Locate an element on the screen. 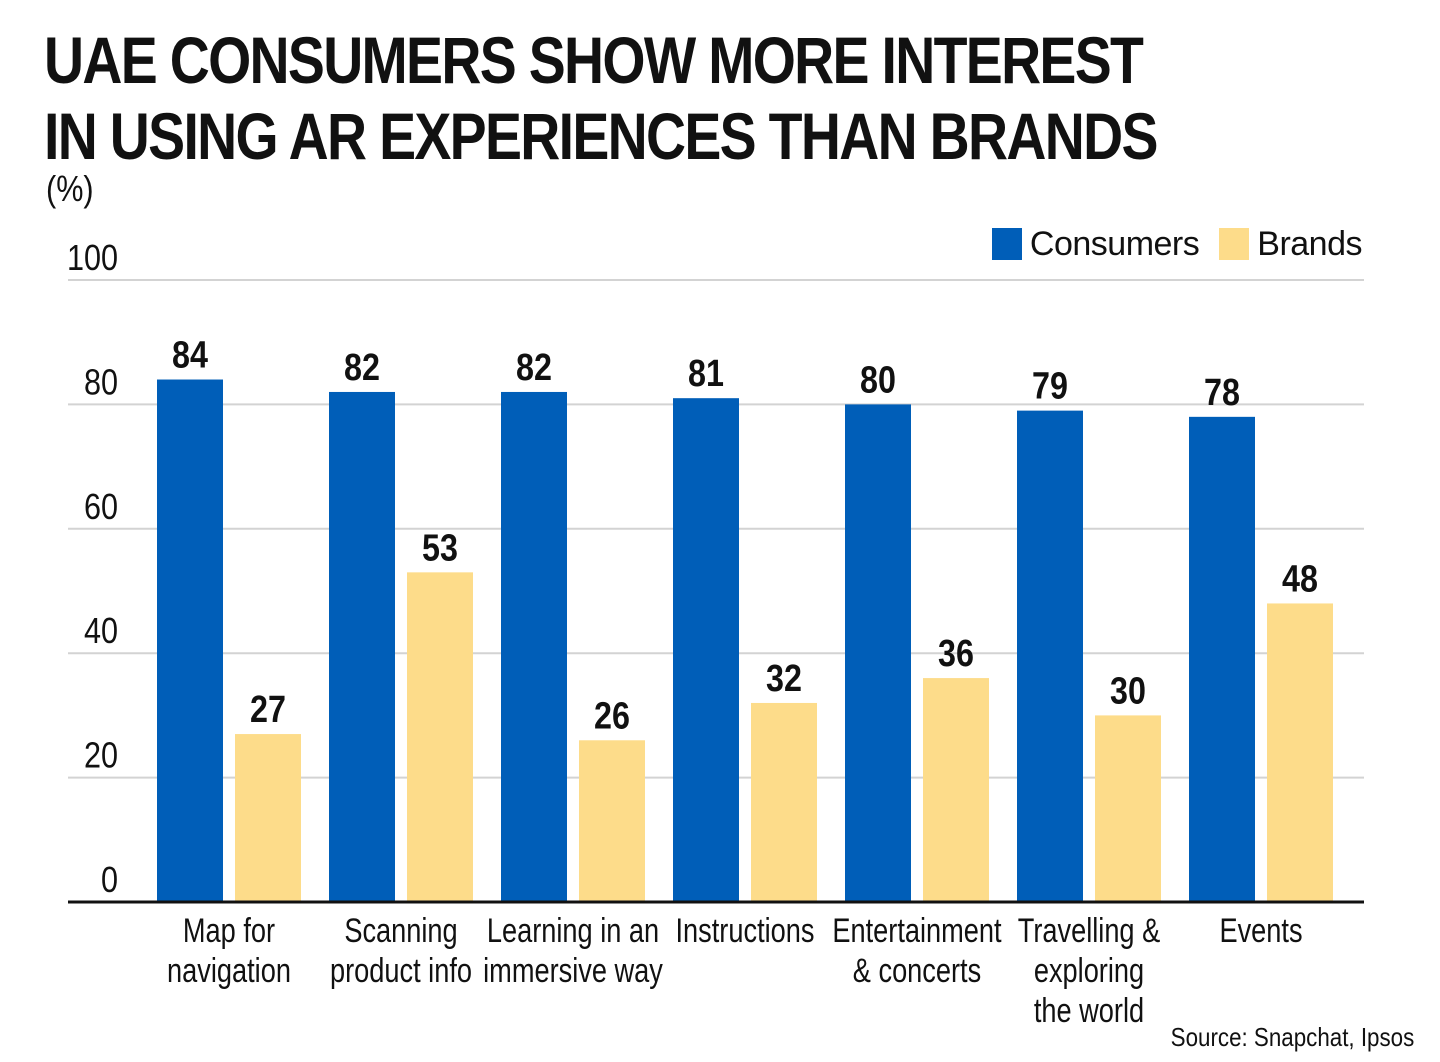 The width and height of the screenshot is (1440, 1062). x-tick-label-line: the world is located at coordinates (1089, 1010).